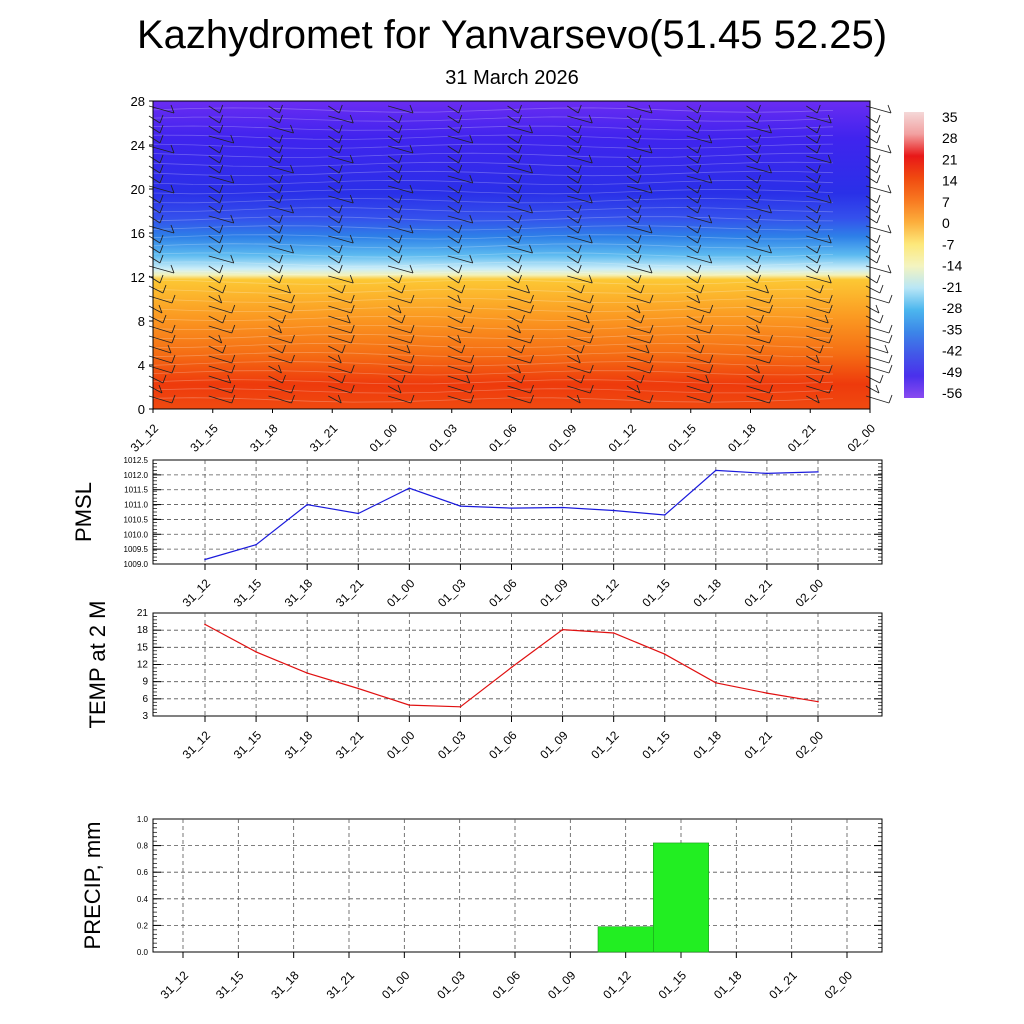 This screenshot has width=1024, height=1024. I want to click on x-tick-label: 01_12, so click(605, 745).